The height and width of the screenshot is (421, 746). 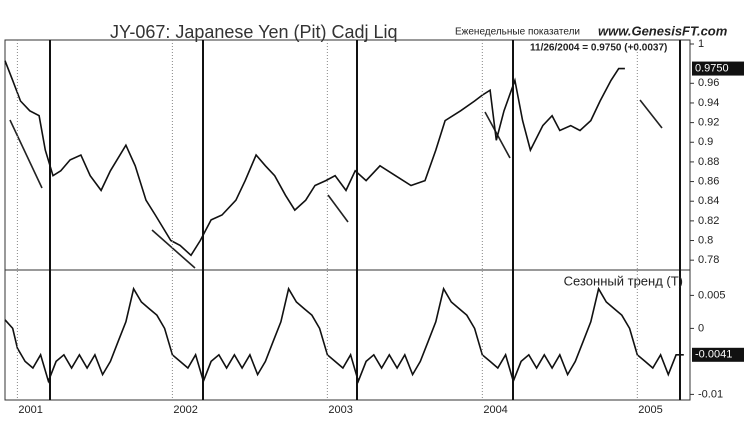 What do you see at coordinates (712, 68) in the screenshot?
I see `last-value-label: 0.9750` at bounding box center [712, 68].